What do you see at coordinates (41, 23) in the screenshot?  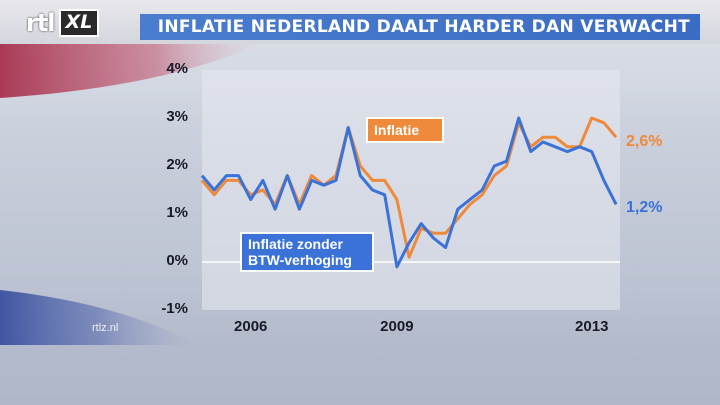 I see `logo-rtl-text: rtl` at bounding box center [41, 23].